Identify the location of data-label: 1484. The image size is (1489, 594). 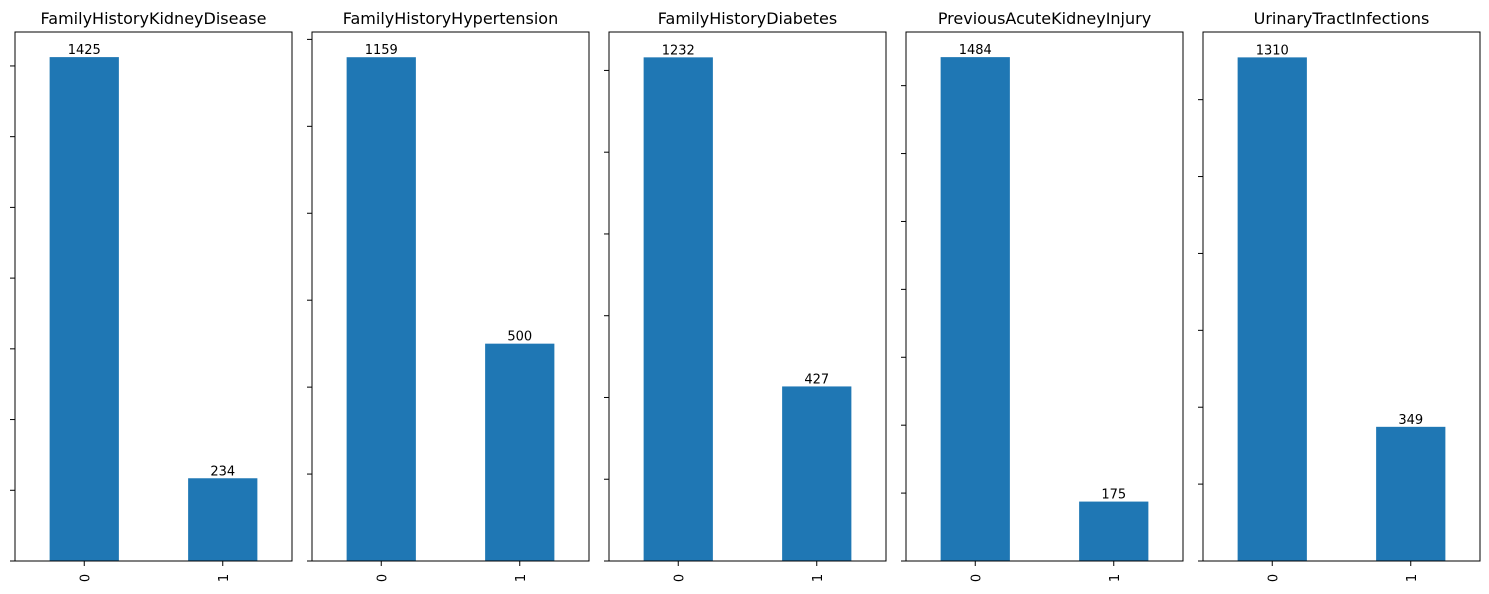
(975, 50).